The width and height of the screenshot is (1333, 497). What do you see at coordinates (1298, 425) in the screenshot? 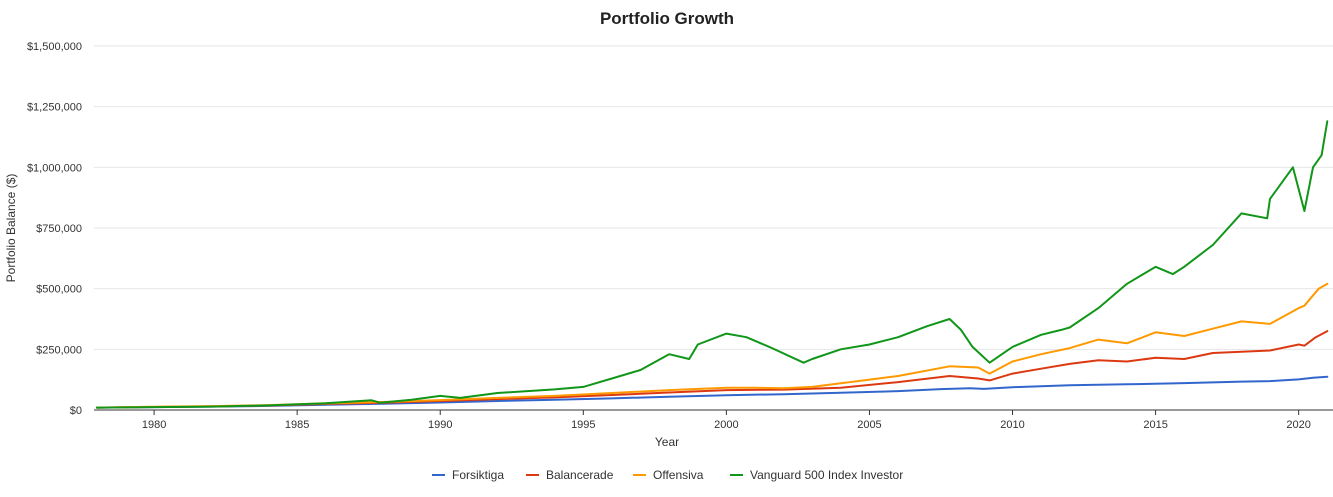
I see `x-tick-label: 2020` at bounding box center [1298, 425].